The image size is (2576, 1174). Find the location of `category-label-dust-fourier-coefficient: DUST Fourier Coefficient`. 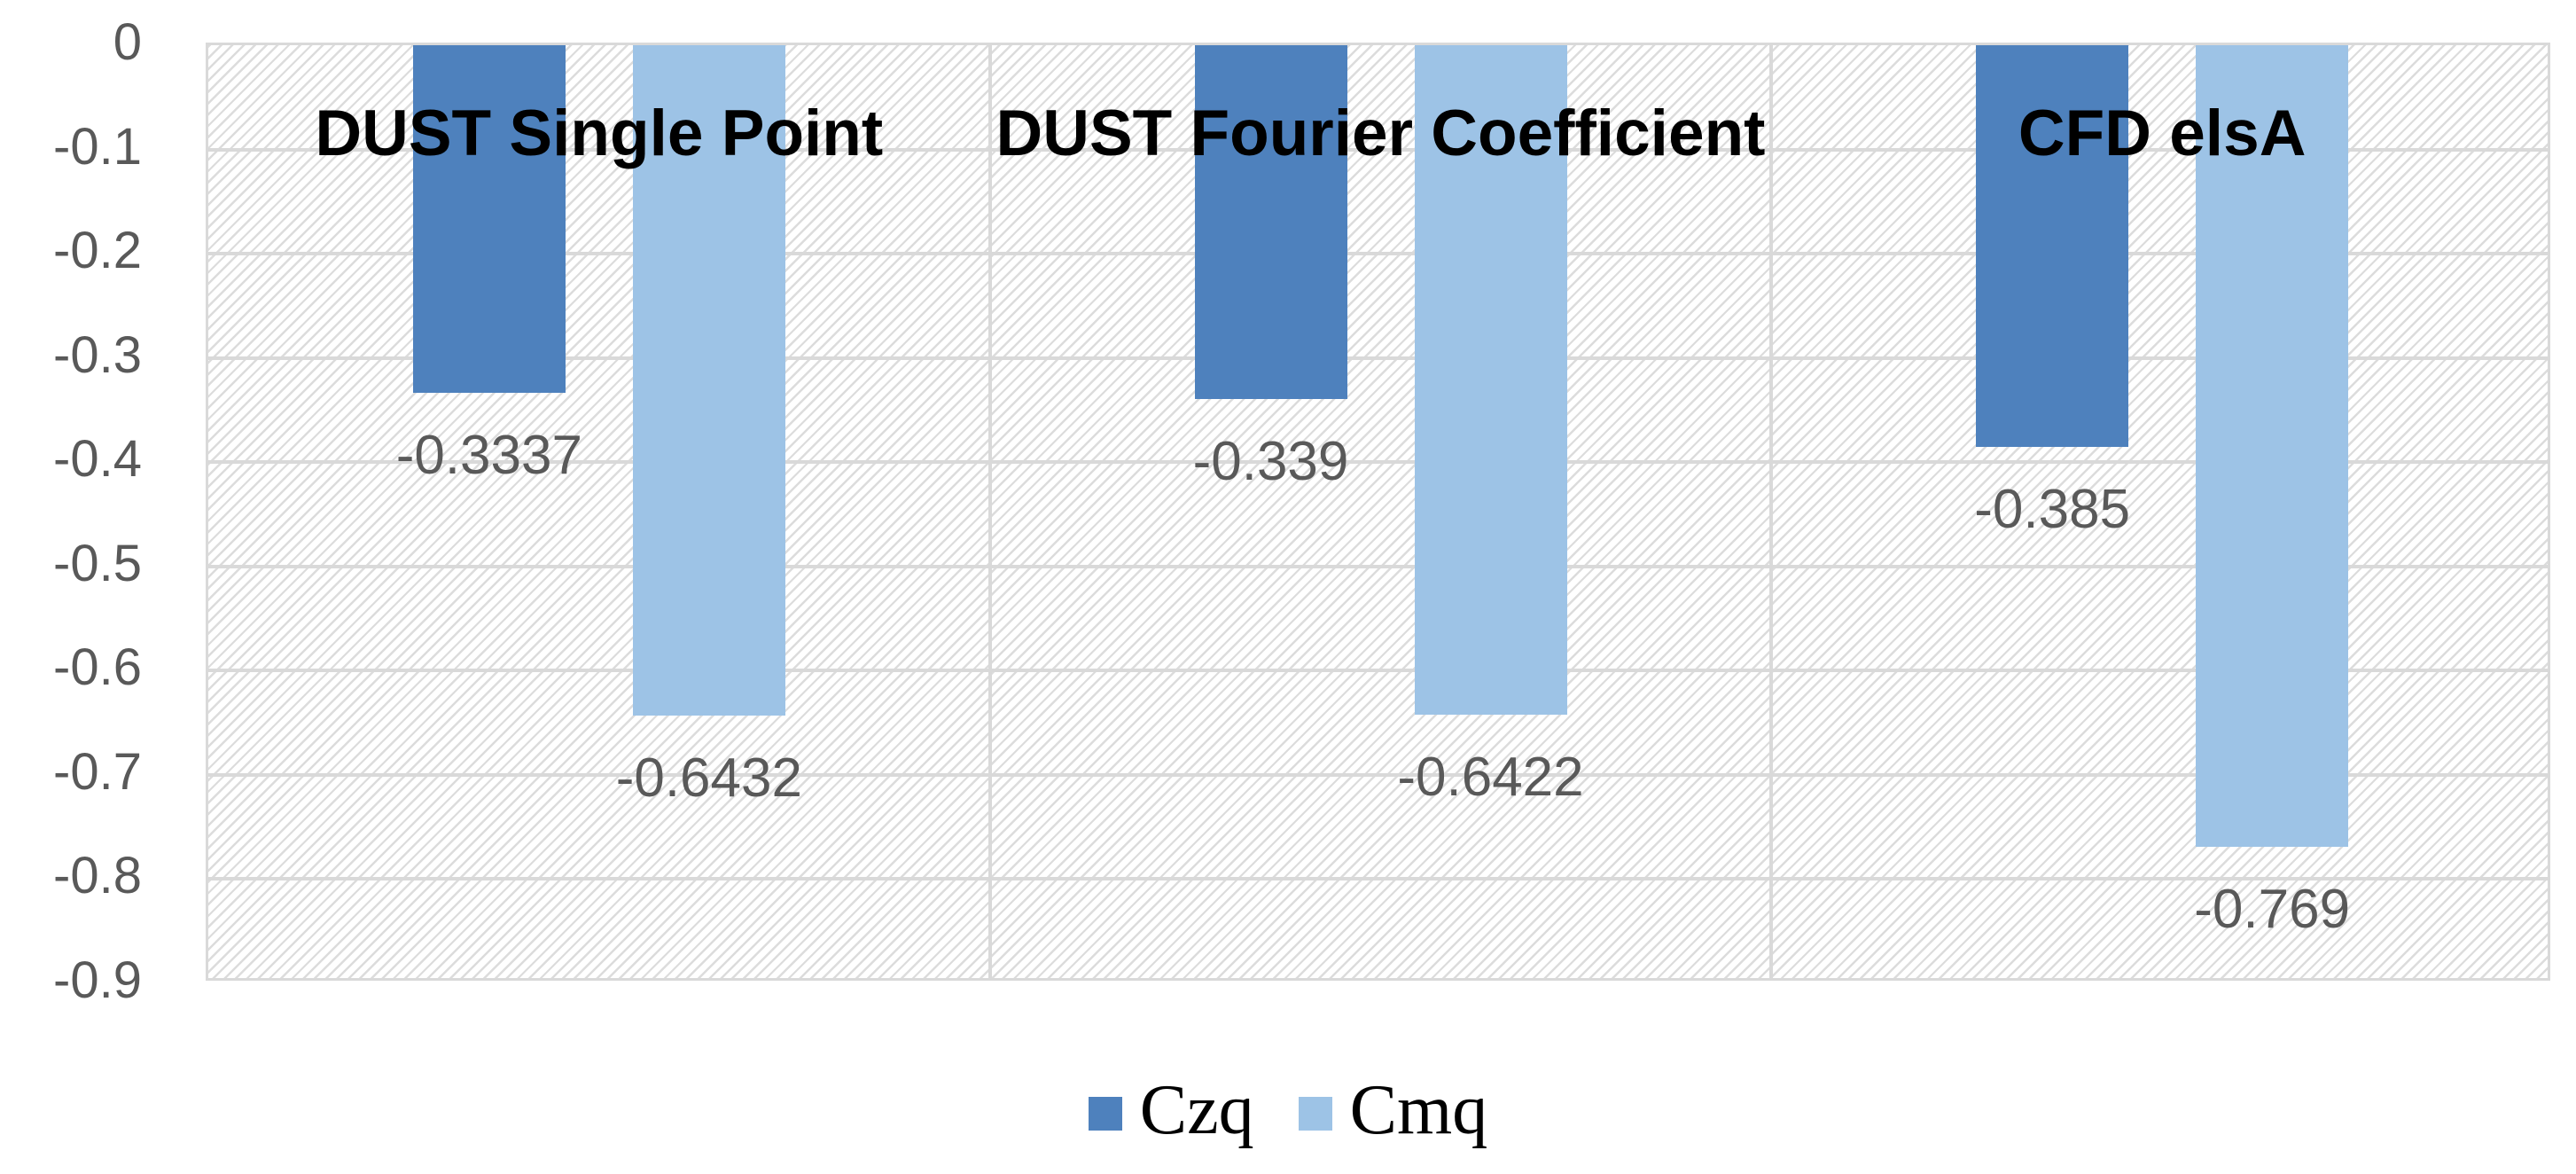

category-label-dust-fourier-coefficient: DUST Fourier Coefficient is located at coordinates (1380, 133).